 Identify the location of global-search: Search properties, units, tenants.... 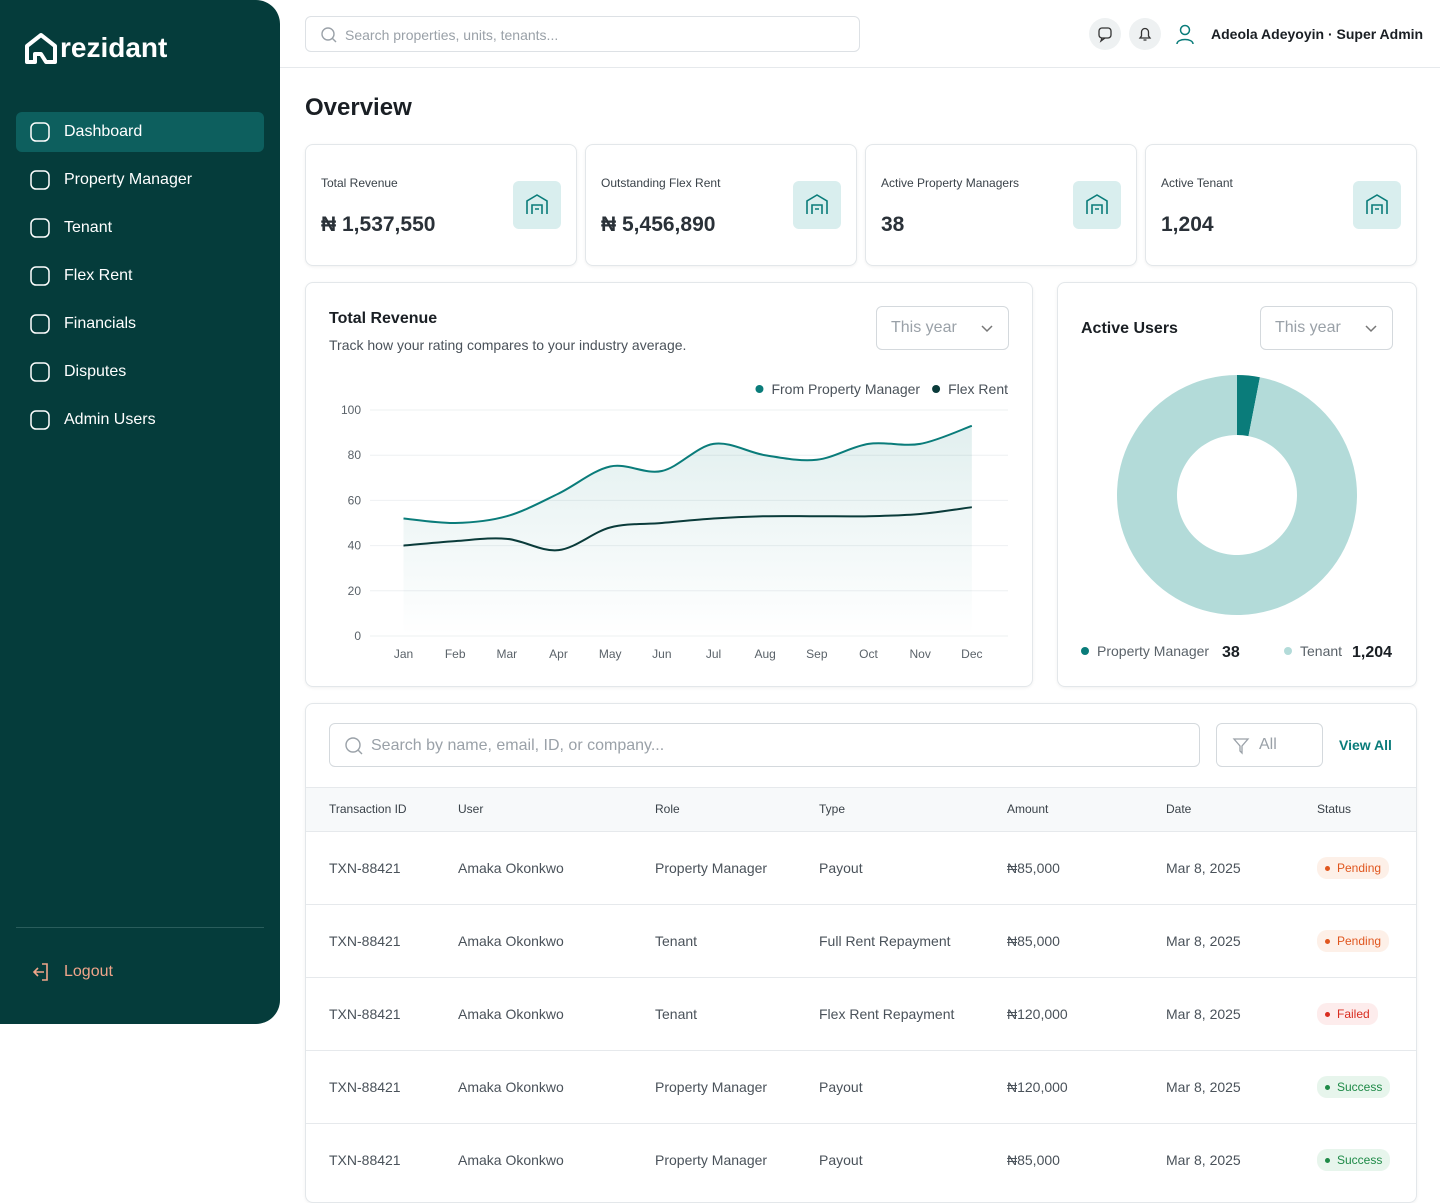
(582, 34).